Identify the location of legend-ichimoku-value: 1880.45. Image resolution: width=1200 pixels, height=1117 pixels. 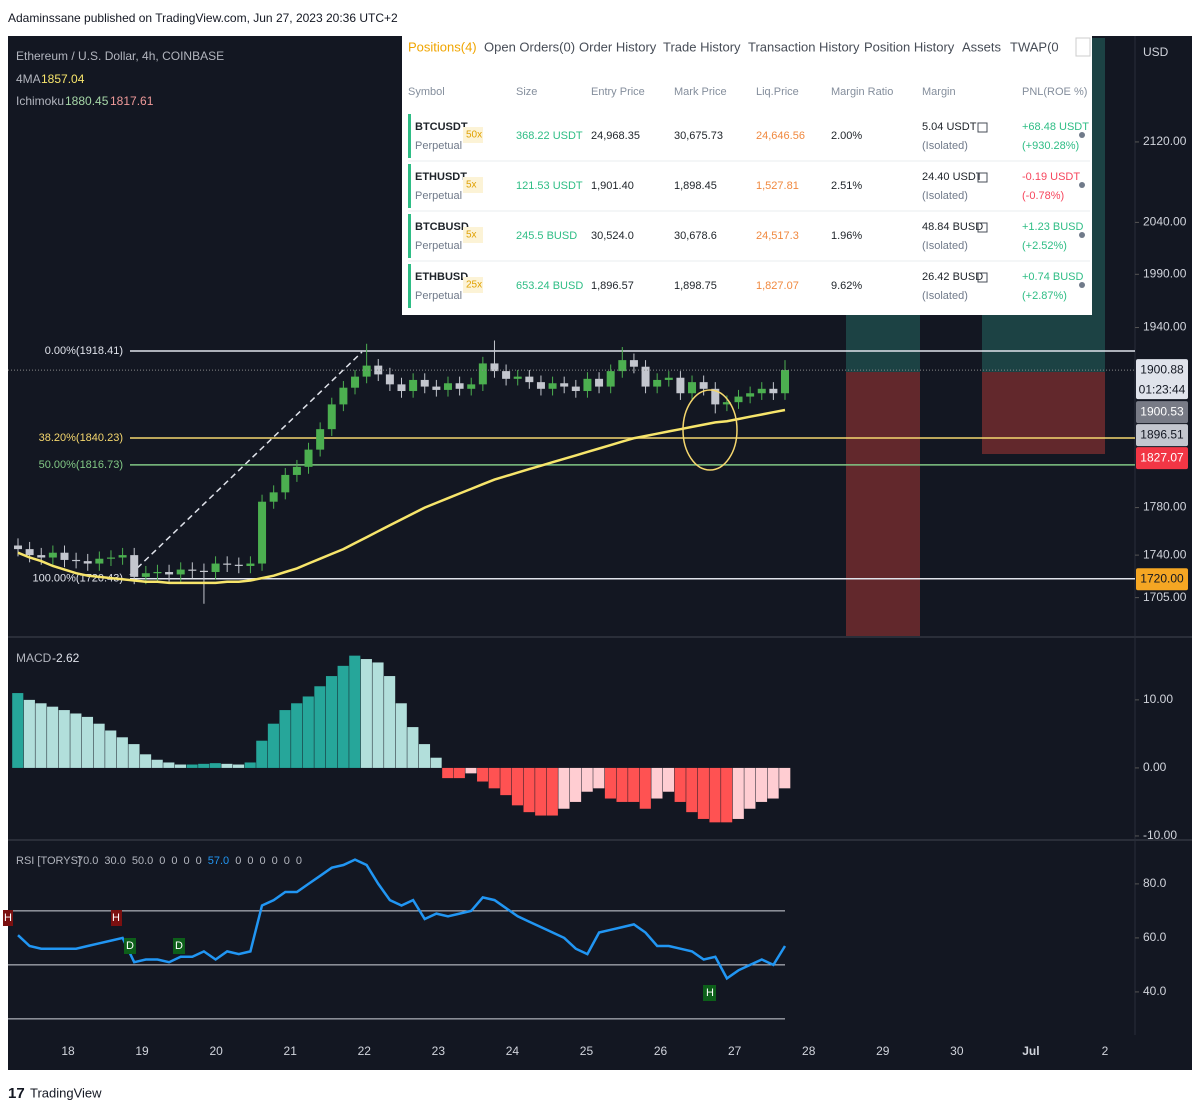
(87, 101).